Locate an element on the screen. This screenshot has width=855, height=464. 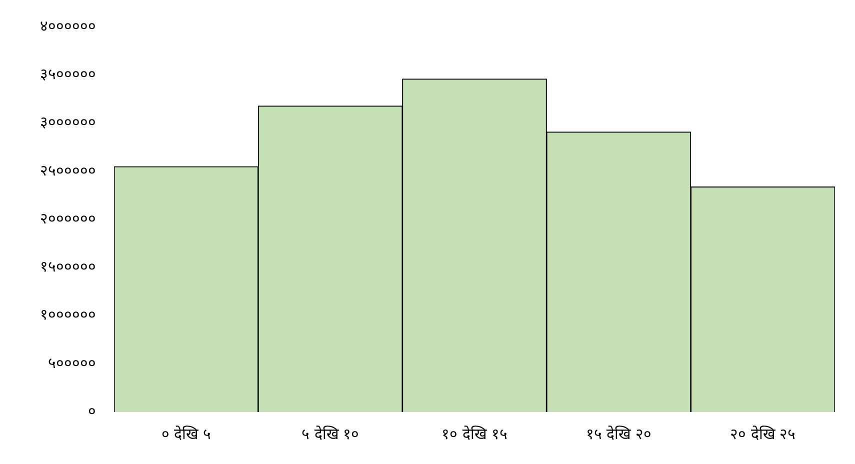
x-tick-label: १० देखि १५ is located at coordinates (475, 433).